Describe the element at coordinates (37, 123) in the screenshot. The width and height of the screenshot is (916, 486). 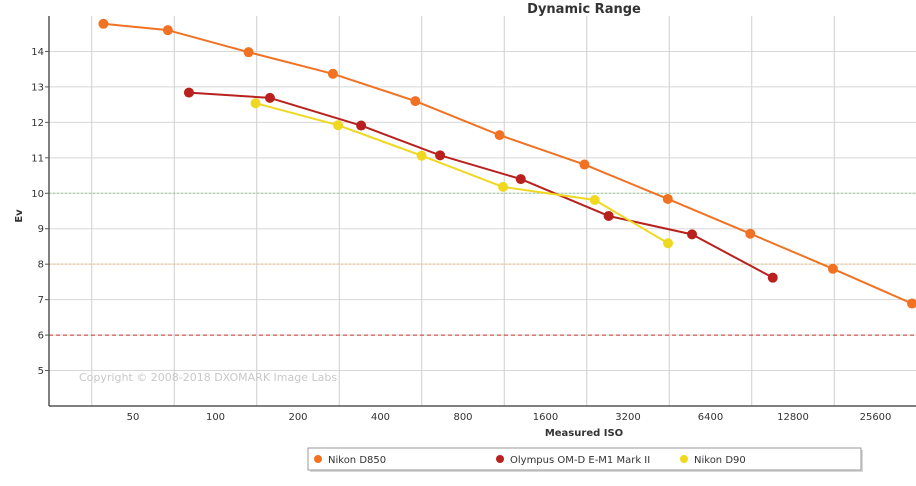
I see `y-tick-label: 12` at that location.